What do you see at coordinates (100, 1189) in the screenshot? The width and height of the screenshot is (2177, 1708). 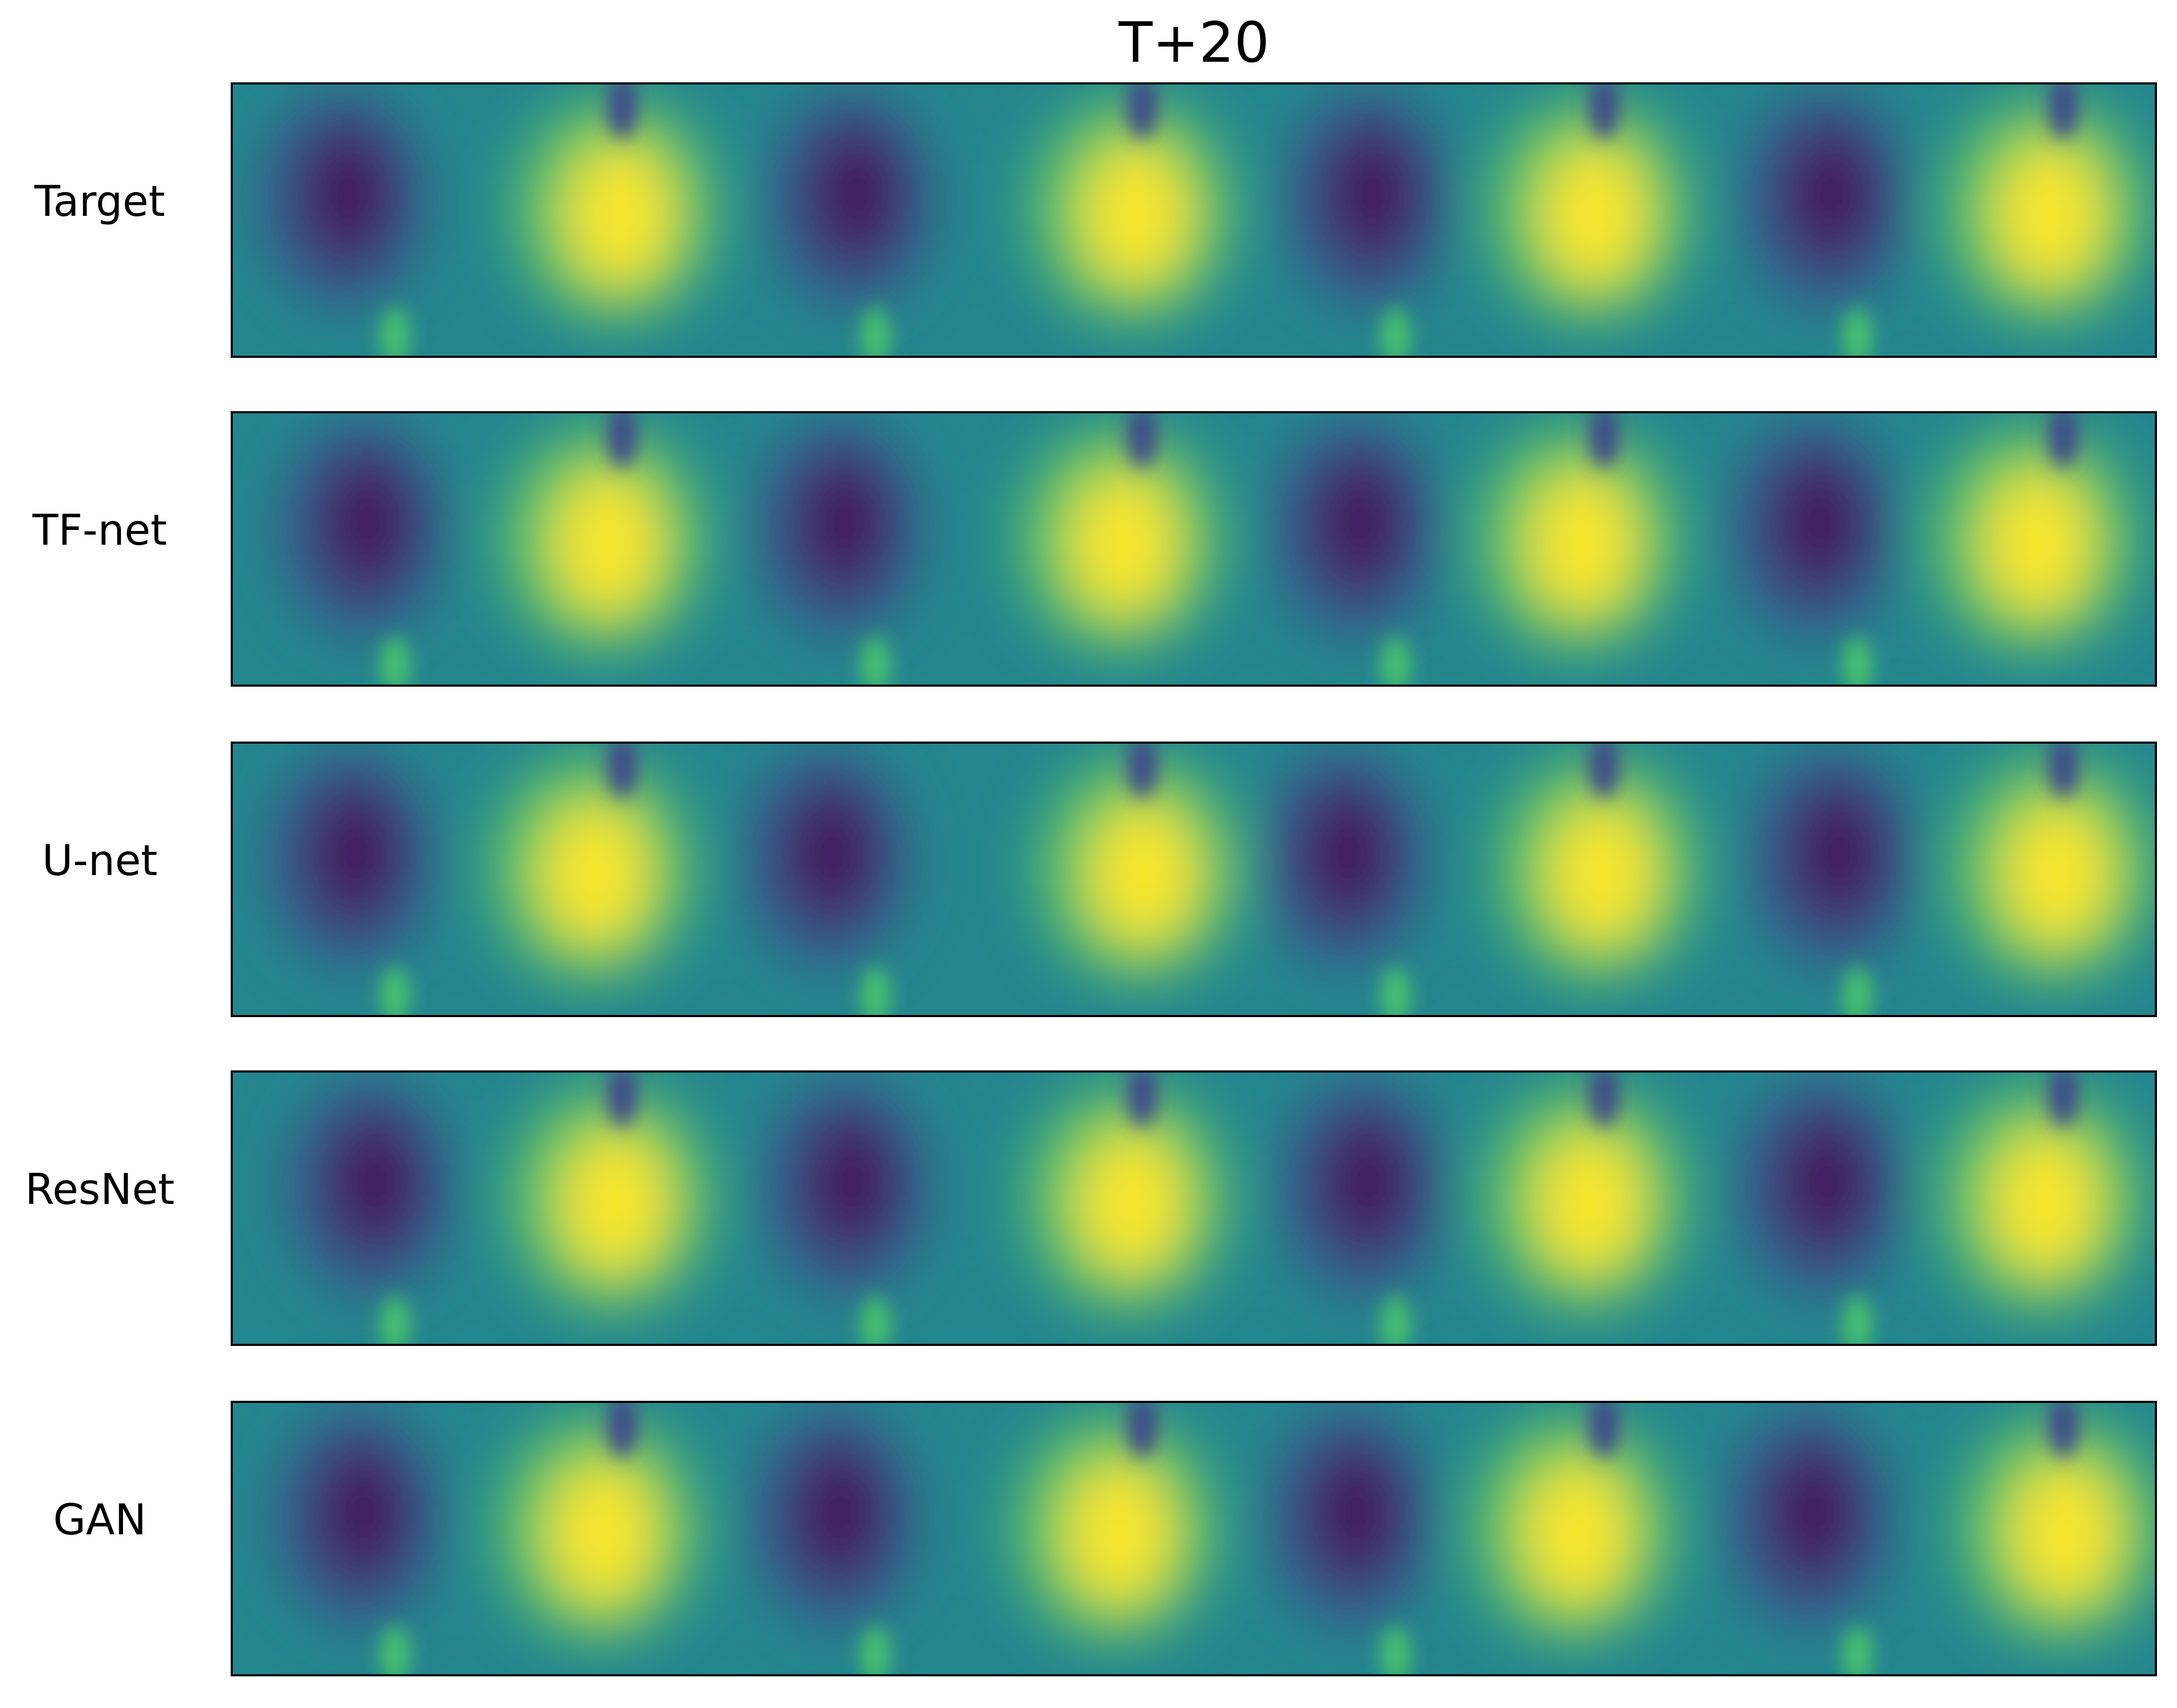 I see `row-label: ResNet` at bounding box center [100, 1189].